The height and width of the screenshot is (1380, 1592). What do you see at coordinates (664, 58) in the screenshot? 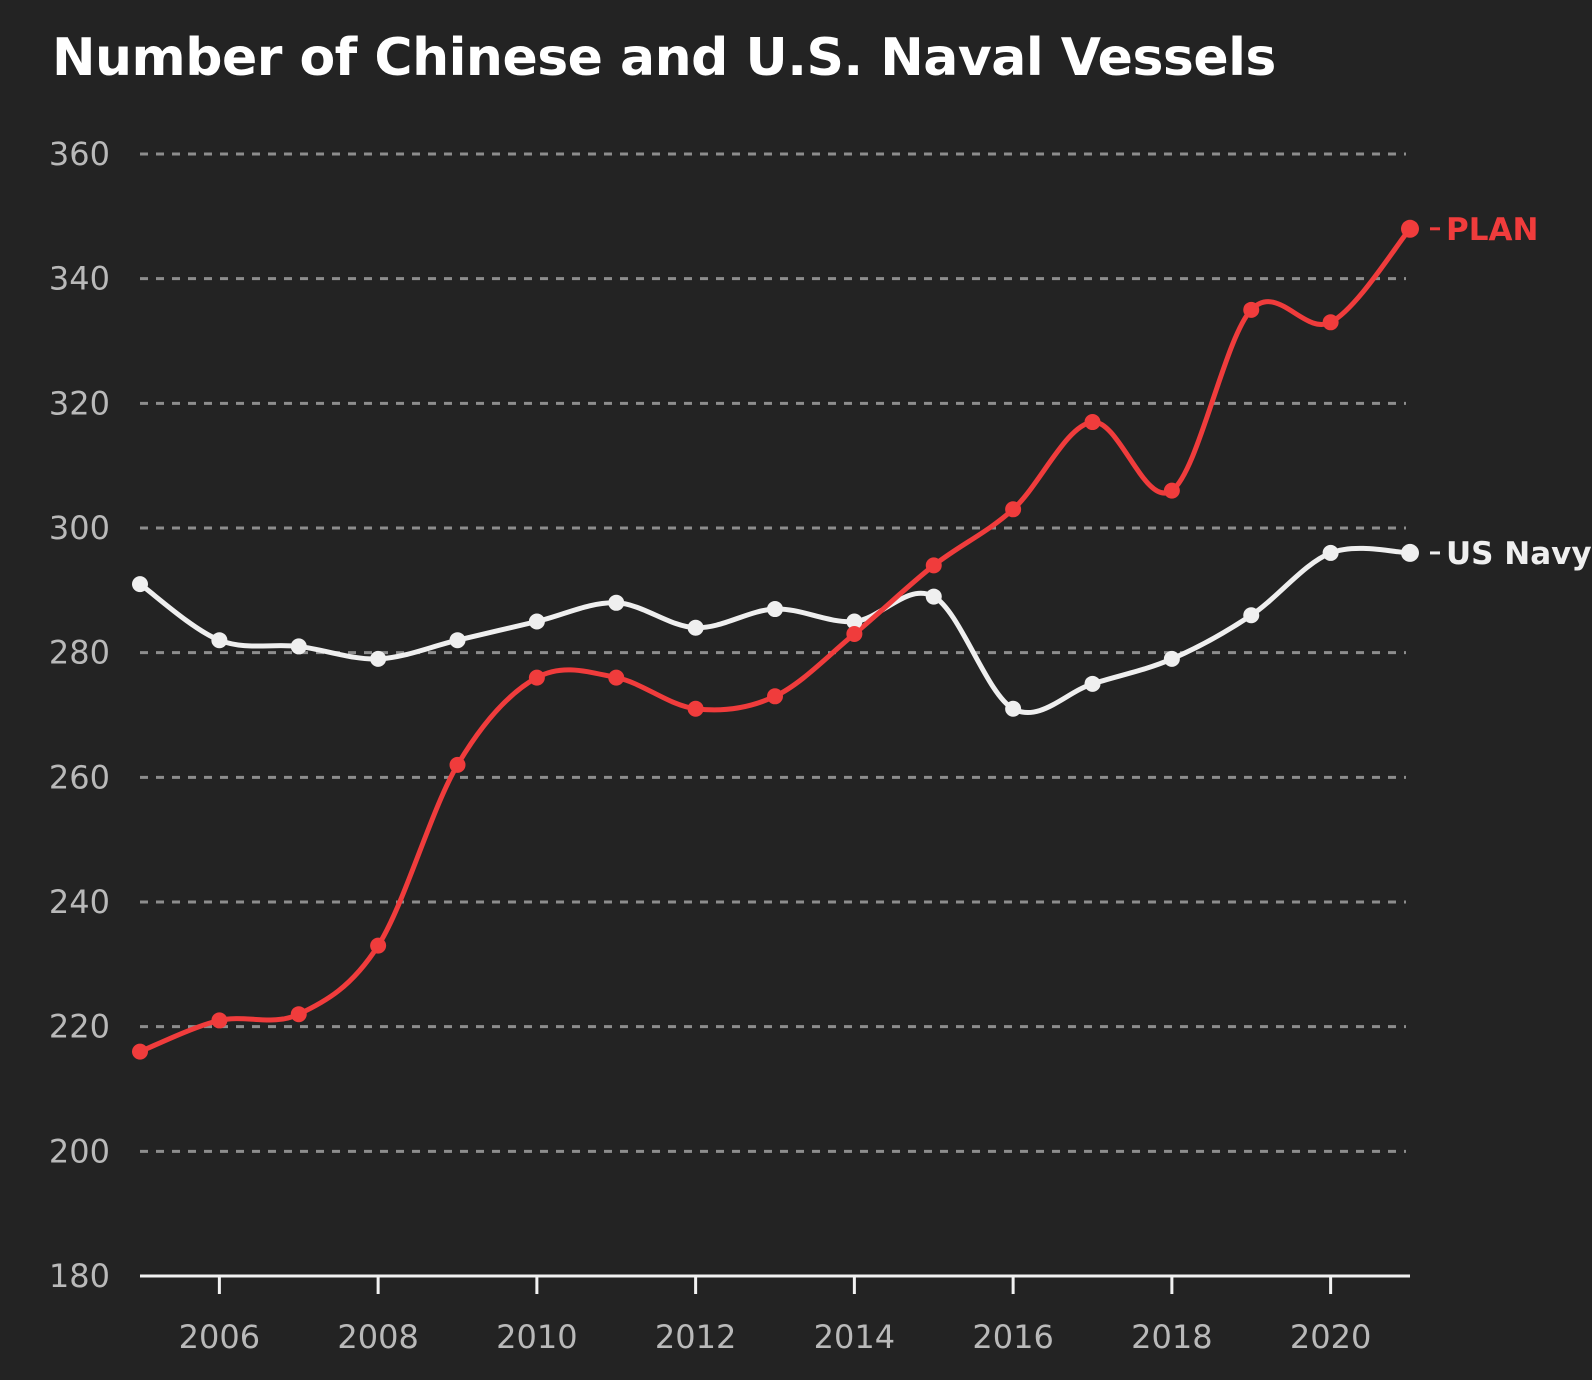
I see `chart-title: Number of Chinese and U.S. Naval Vessels` at bounding box center [664, 58].